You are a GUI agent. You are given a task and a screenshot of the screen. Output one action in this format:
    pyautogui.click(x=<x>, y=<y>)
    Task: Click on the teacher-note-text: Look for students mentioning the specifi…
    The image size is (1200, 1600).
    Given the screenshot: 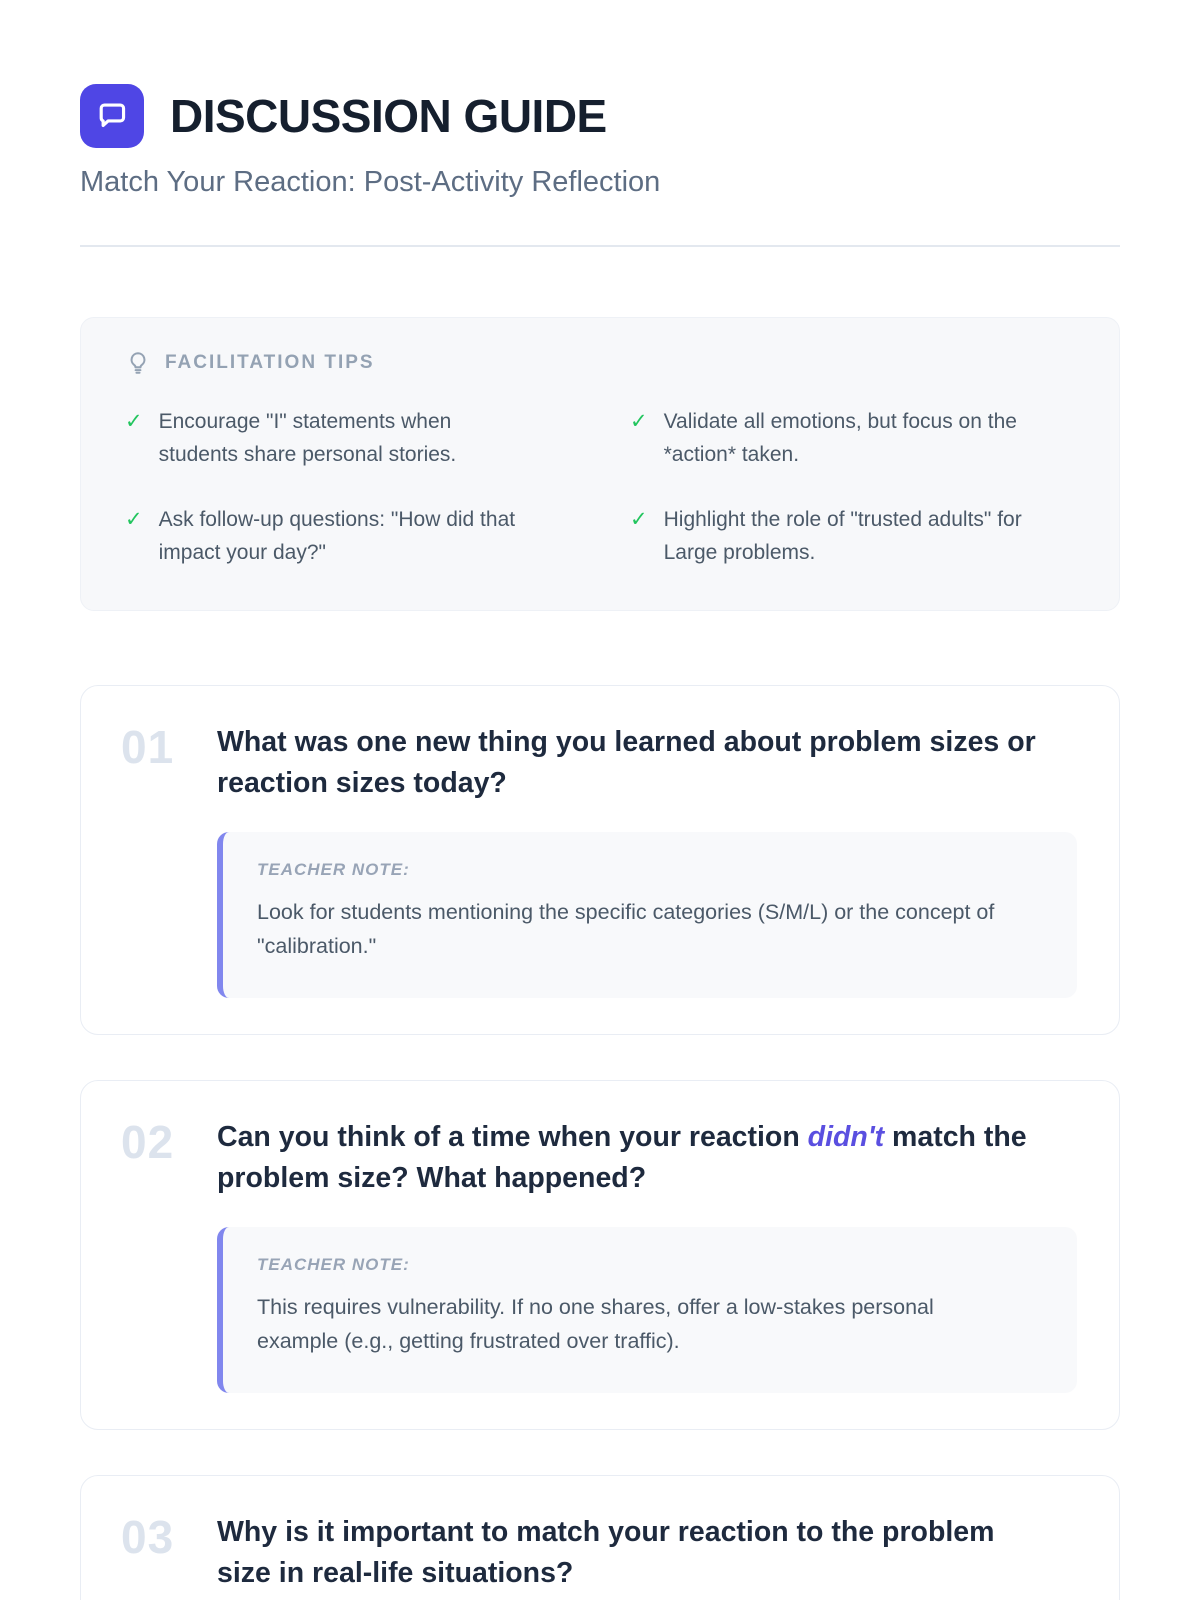 What is the action you would take?
    pyautogui.click(x=626, y=928)
    